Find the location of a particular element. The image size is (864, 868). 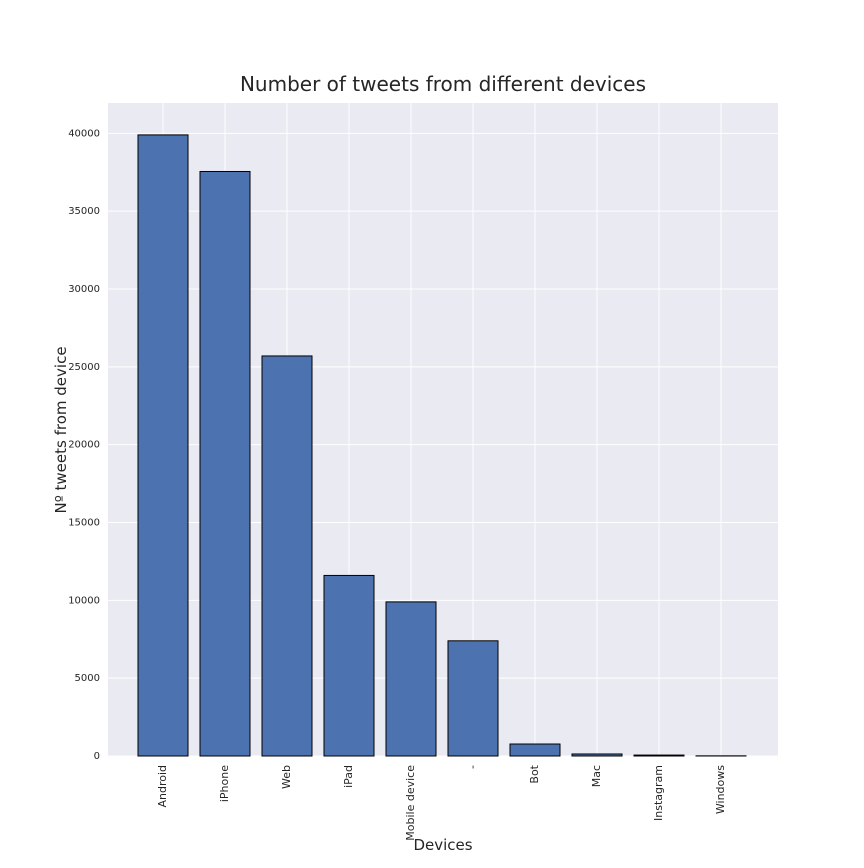

y-tick-label: 40000 is located at coordinates (84, 133).